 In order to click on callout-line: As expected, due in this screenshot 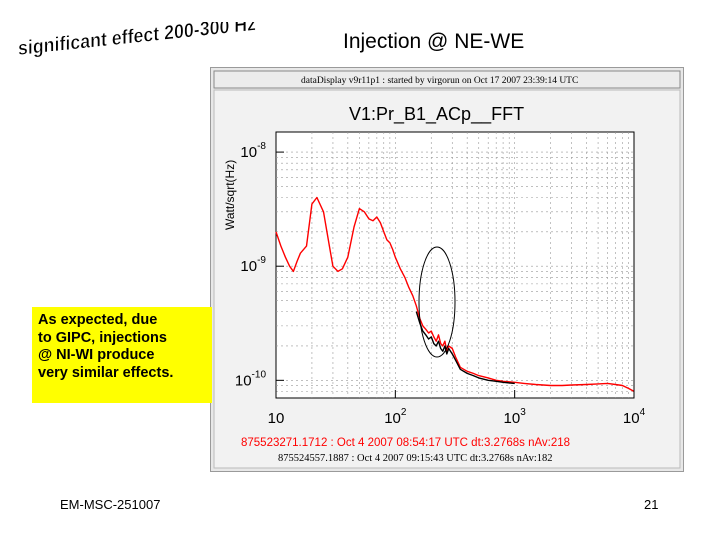, I will do `click(98, 320)`.